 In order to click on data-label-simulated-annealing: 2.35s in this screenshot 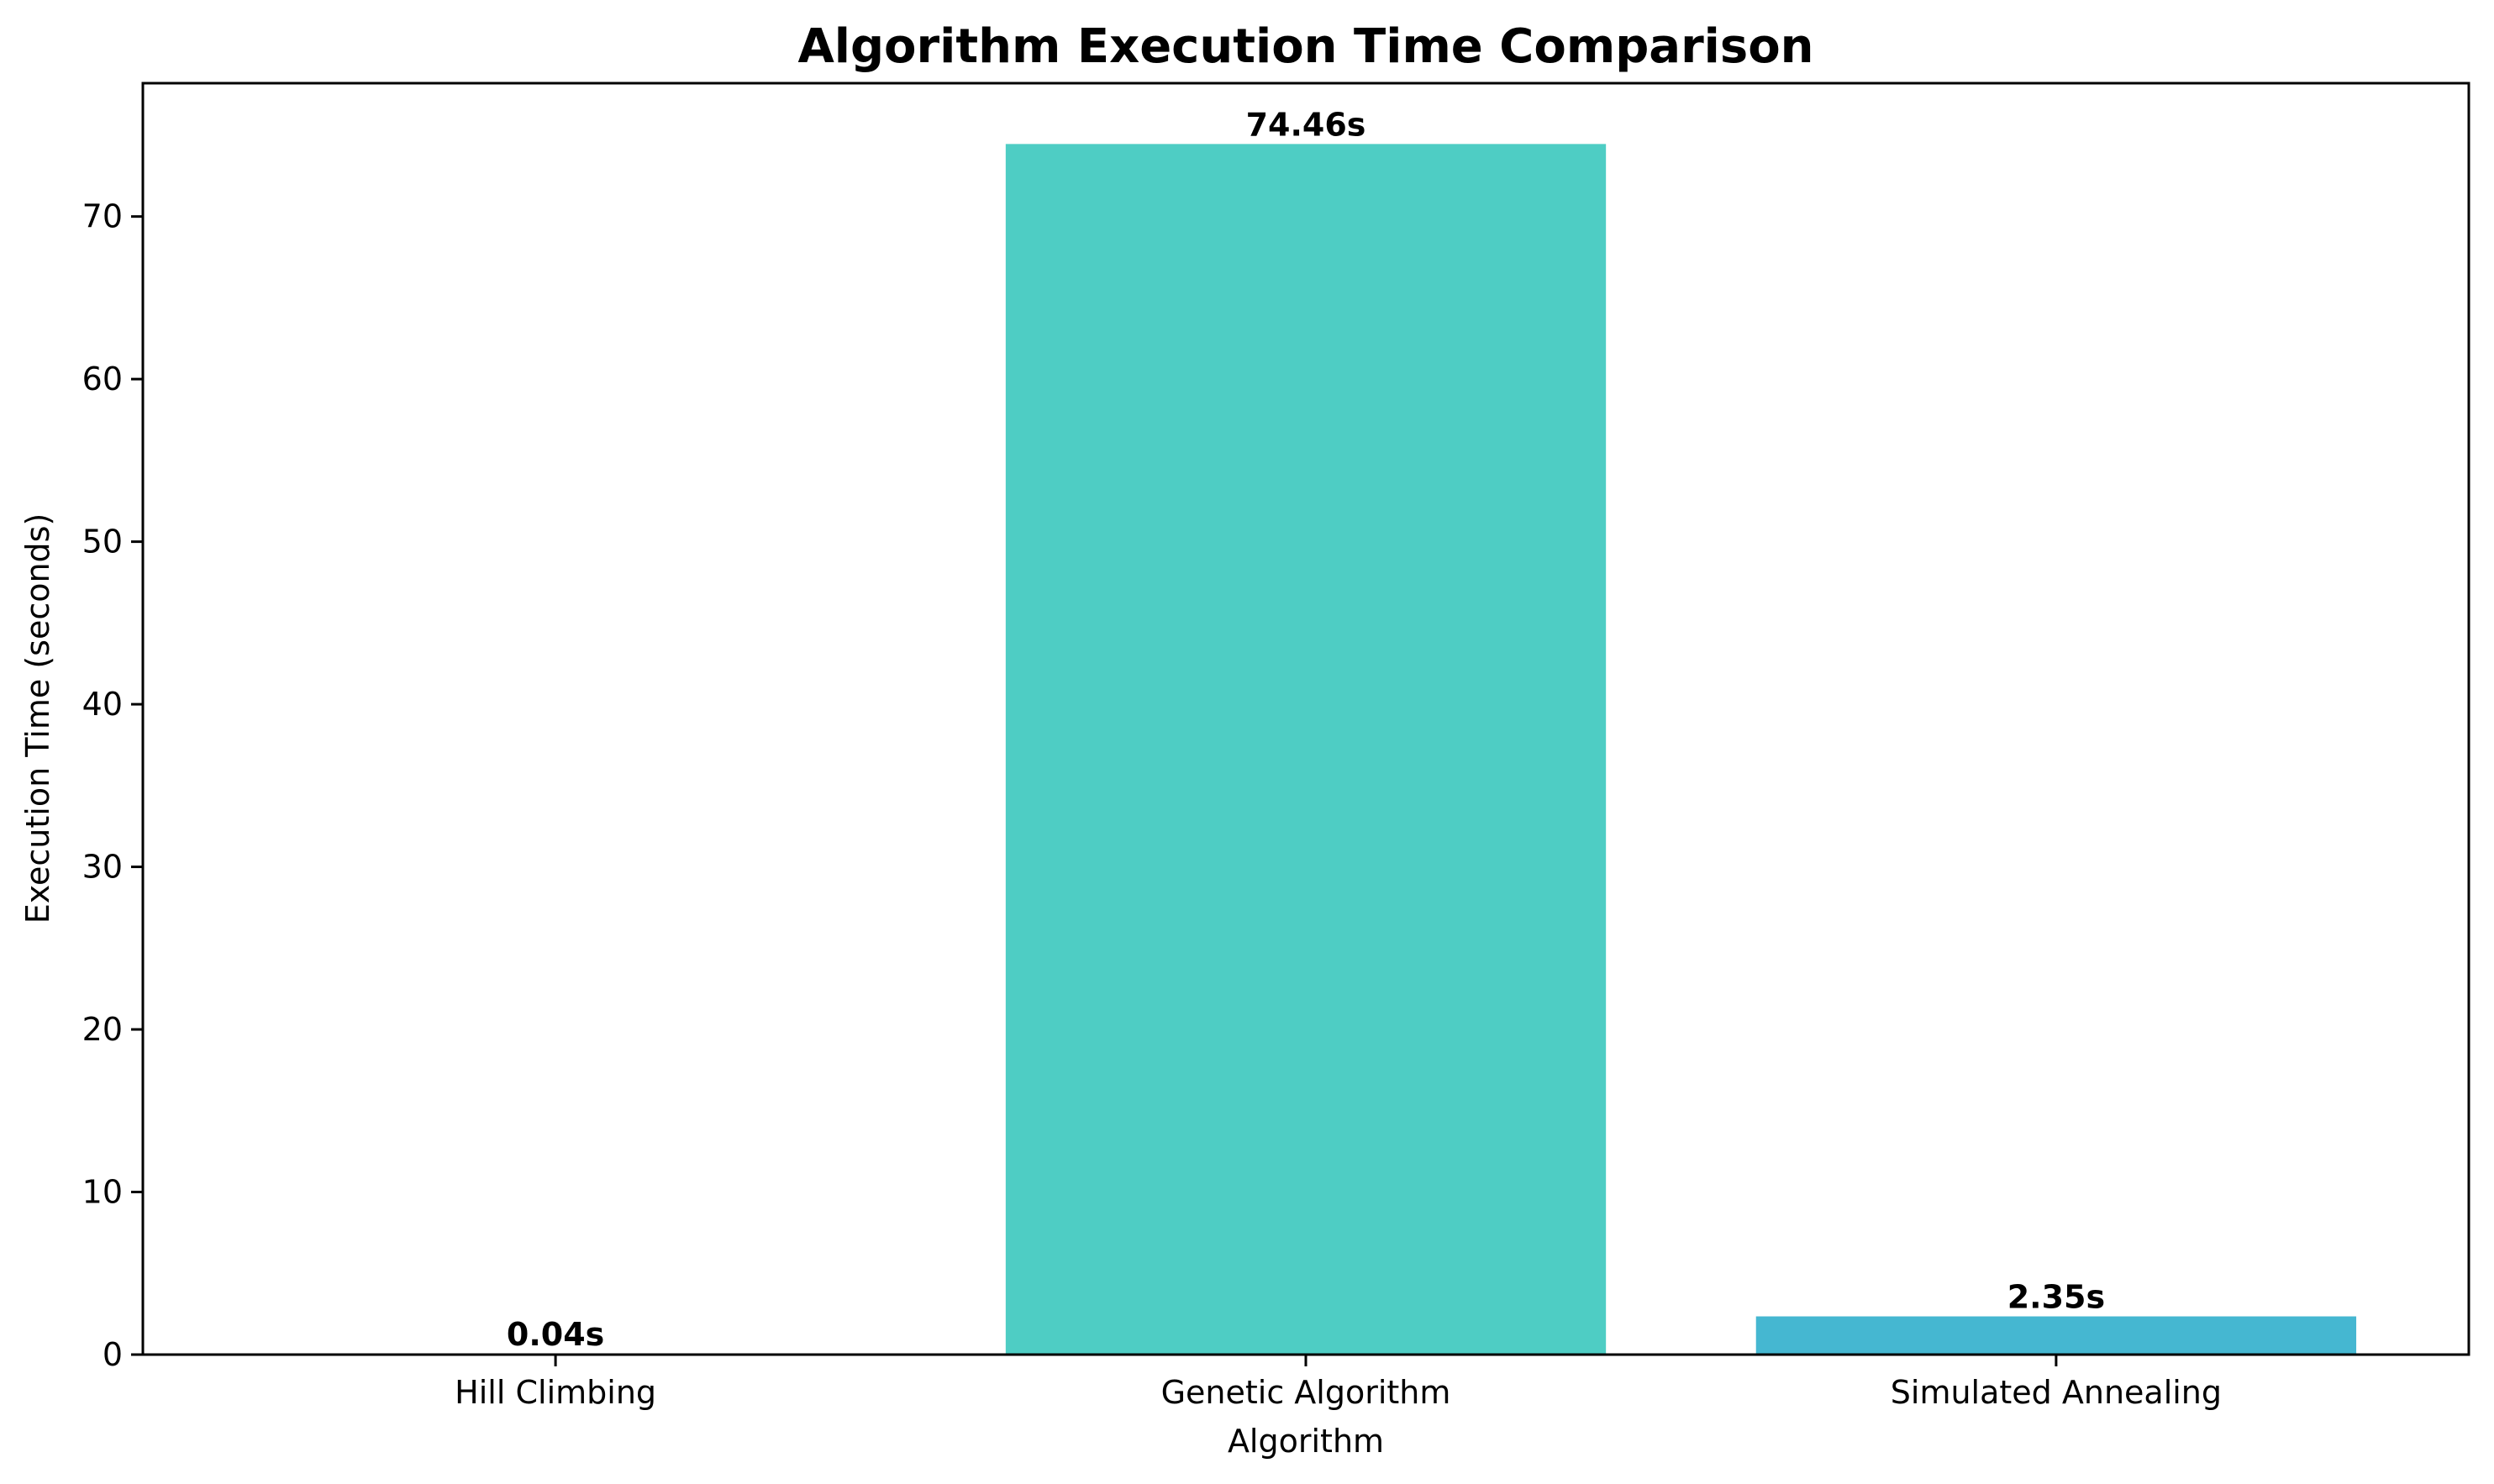, I will do `click(2056, 1297)`.